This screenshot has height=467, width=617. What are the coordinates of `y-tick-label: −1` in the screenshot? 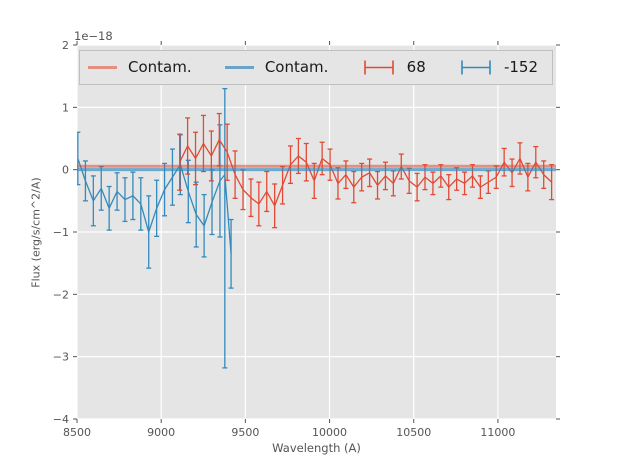 It's located at (61, 232).